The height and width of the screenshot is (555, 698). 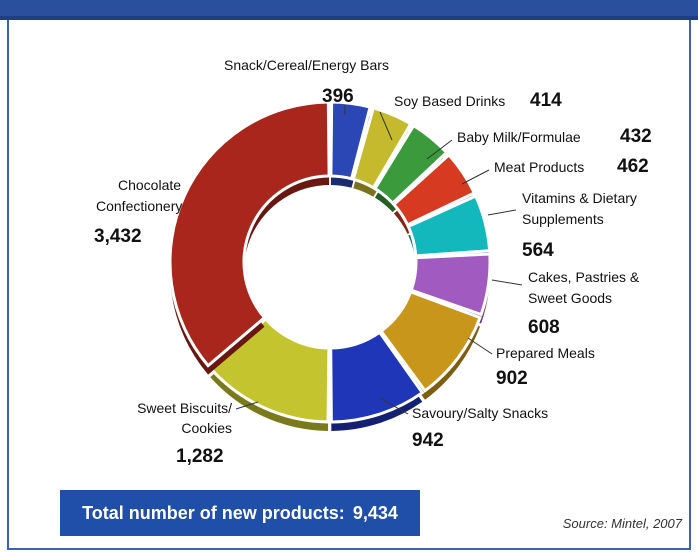 I want to click on slice-value: 1,282, so click(x=200, y=456).